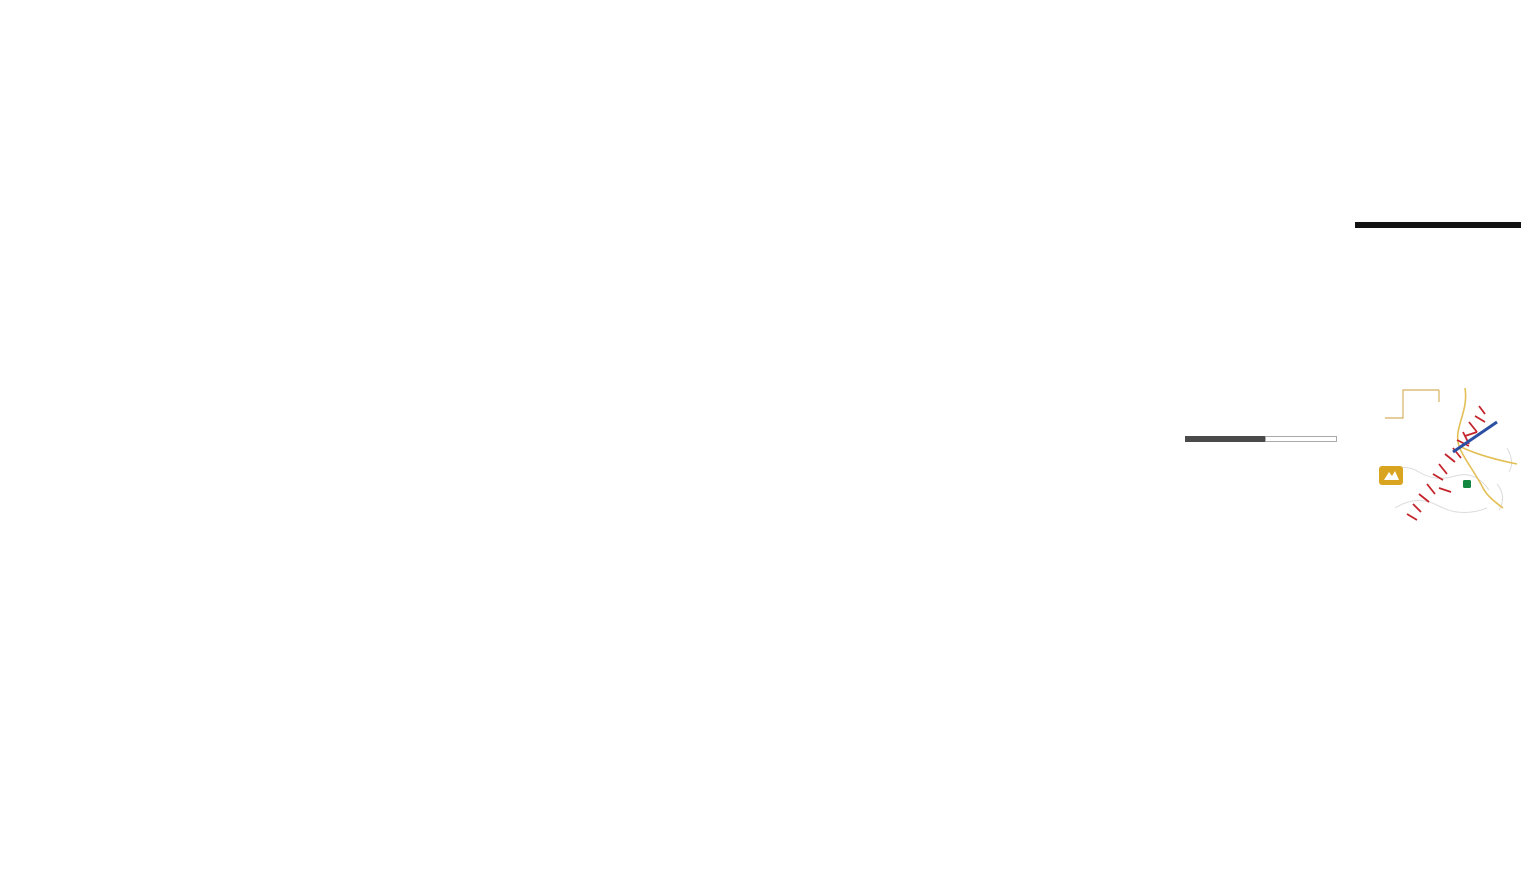 The height and width of the screenshot is (883, 1536). Describe the element at coordinates (1438, 225) in the screenshot. I see `legend-title` at that location.